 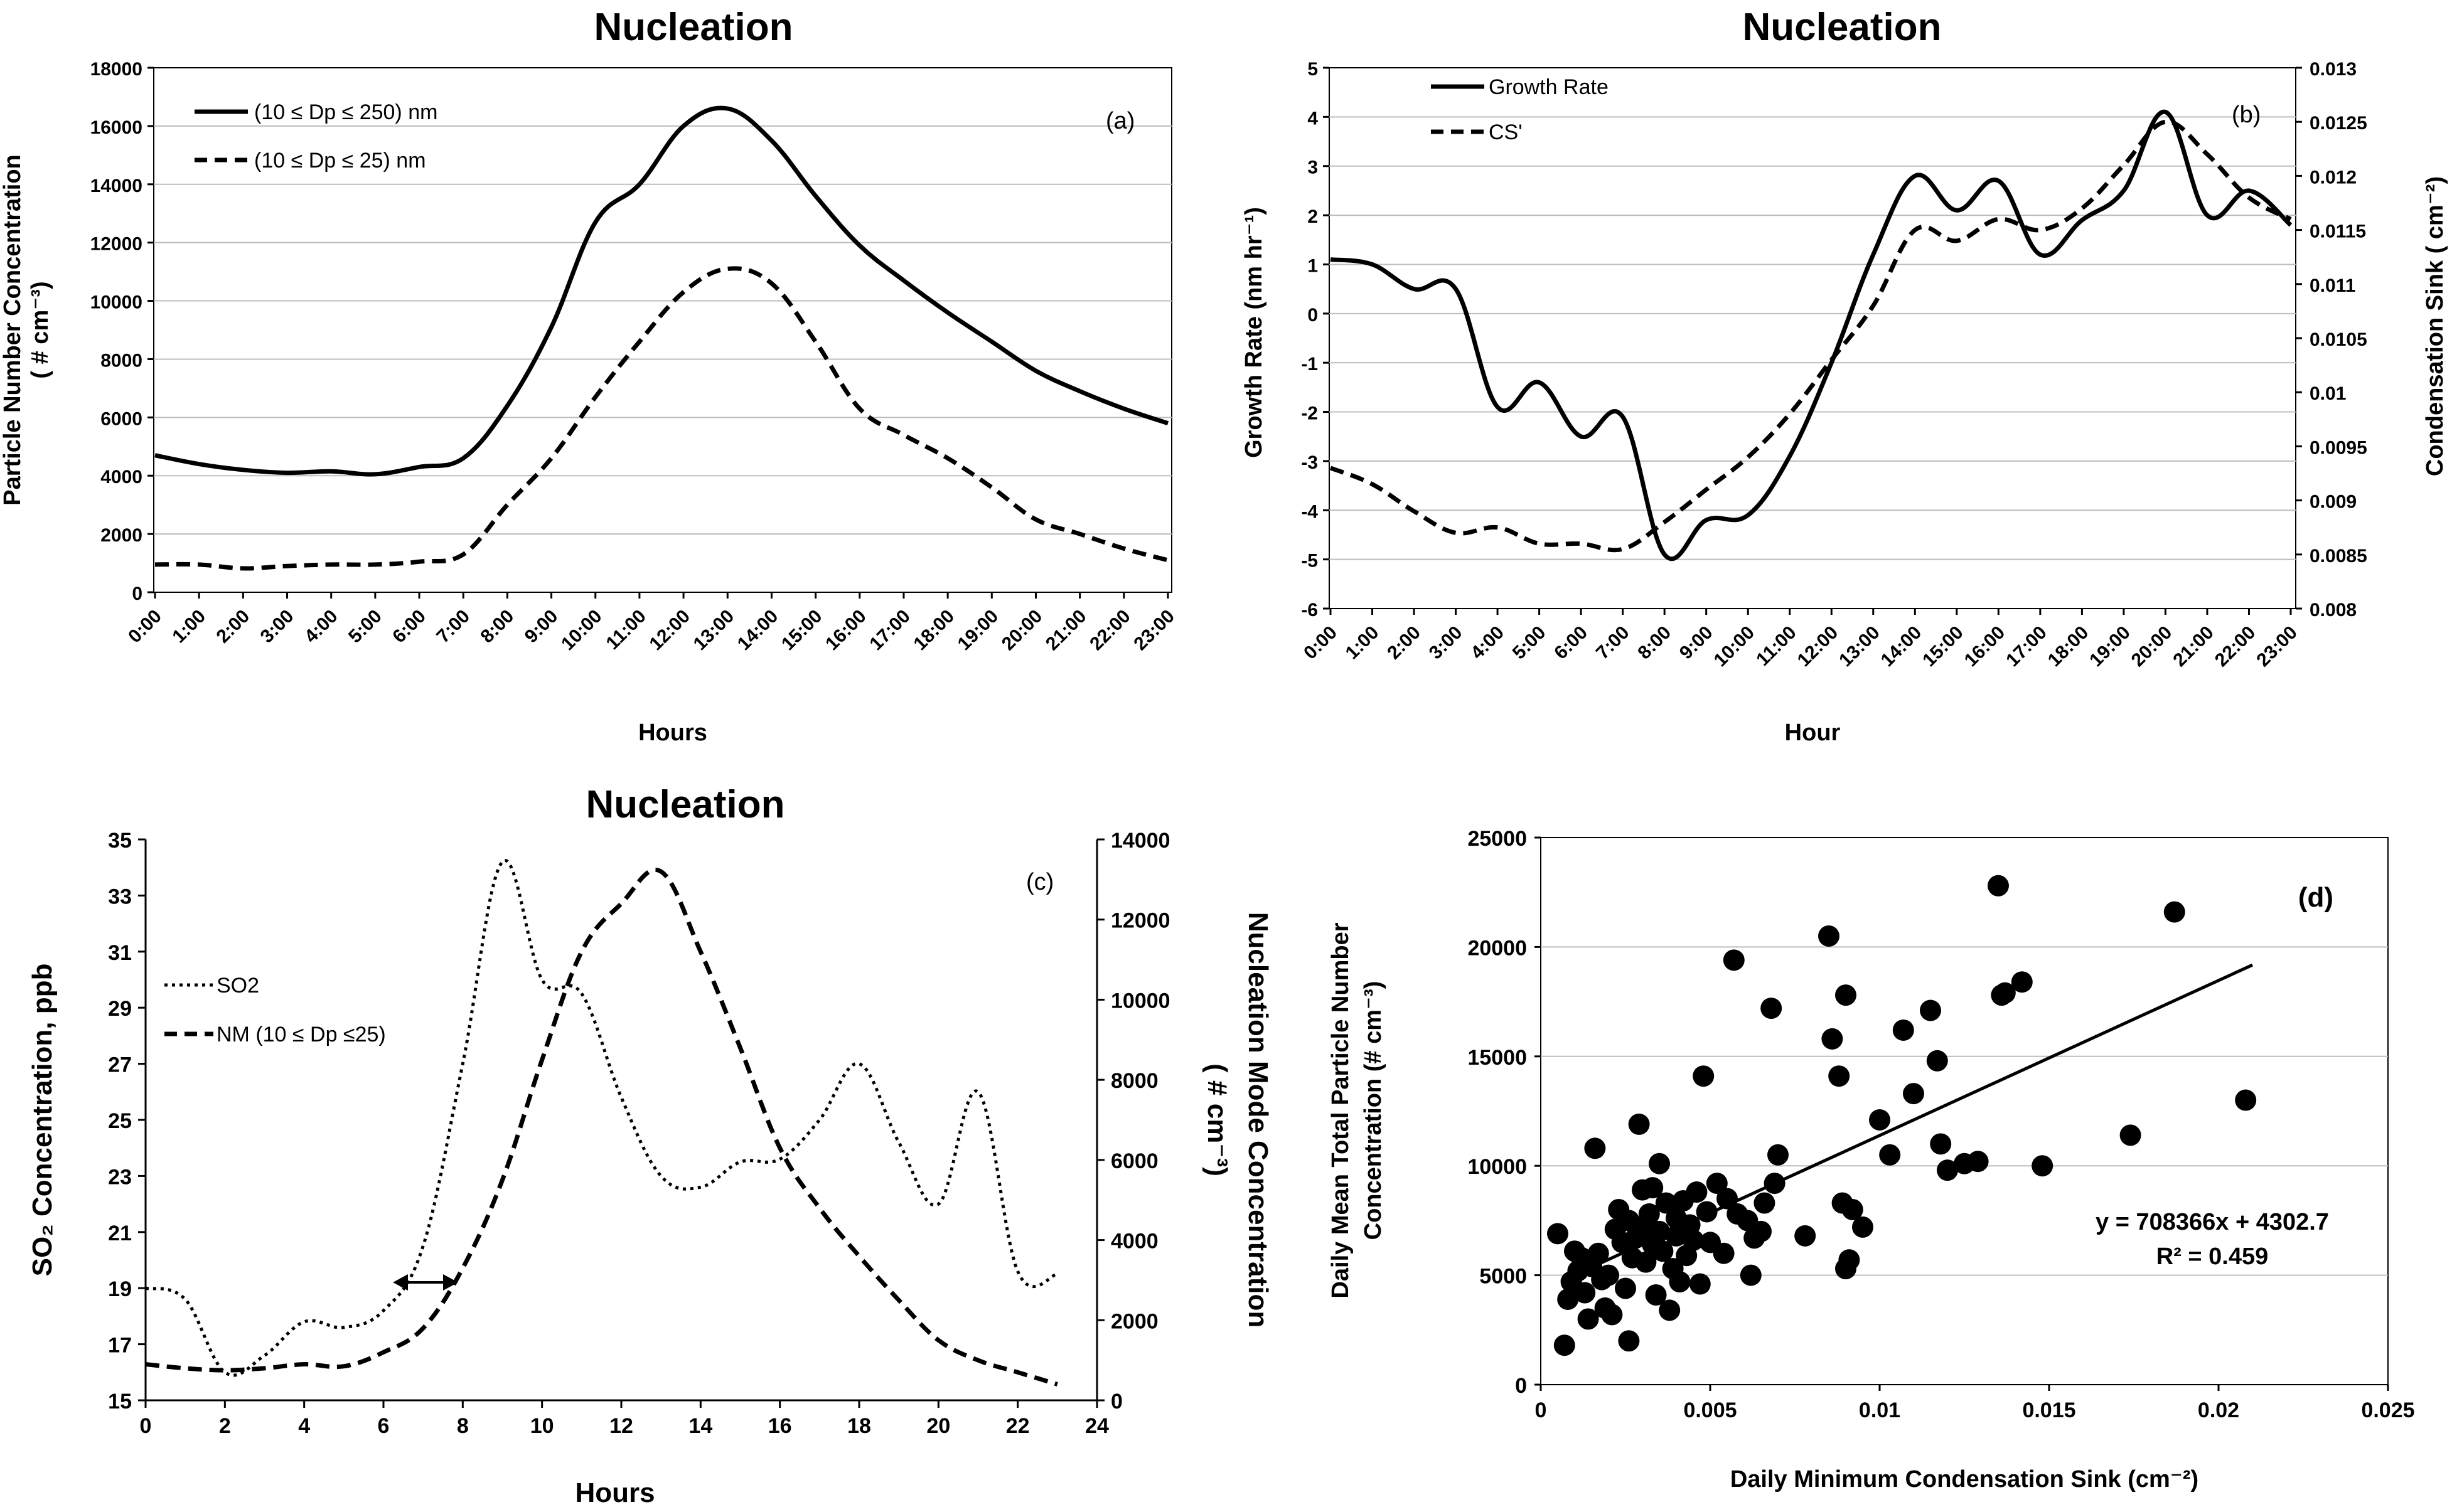 What do you see at coordinates (42, 1120) in the screenshot?
I see `panel-c-ylabel: SO₂ Concentration, ppb` at bounding box center [42, 1120].